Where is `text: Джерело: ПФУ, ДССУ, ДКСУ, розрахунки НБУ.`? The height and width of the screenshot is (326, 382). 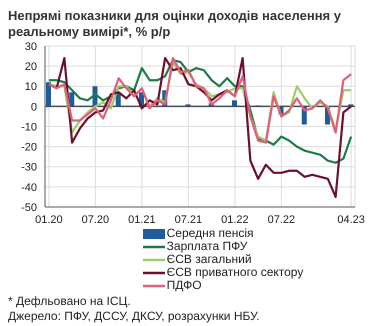
text: Джерело: ПФУ, ДССУ, ДКСУ, розрахунки НБУ. is located at coordinates (134, 316).